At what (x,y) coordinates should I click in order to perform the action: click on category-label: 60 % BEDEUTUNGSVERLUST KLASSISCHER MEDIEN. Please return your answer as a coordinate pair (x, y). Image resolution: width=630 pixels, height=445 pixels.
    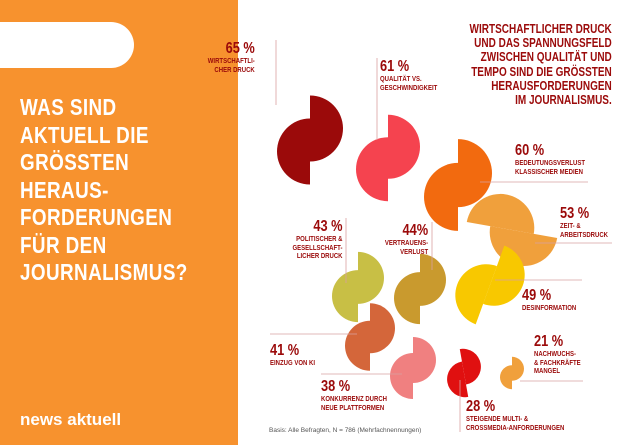
    Looking at the image, I should click on (550, 159).